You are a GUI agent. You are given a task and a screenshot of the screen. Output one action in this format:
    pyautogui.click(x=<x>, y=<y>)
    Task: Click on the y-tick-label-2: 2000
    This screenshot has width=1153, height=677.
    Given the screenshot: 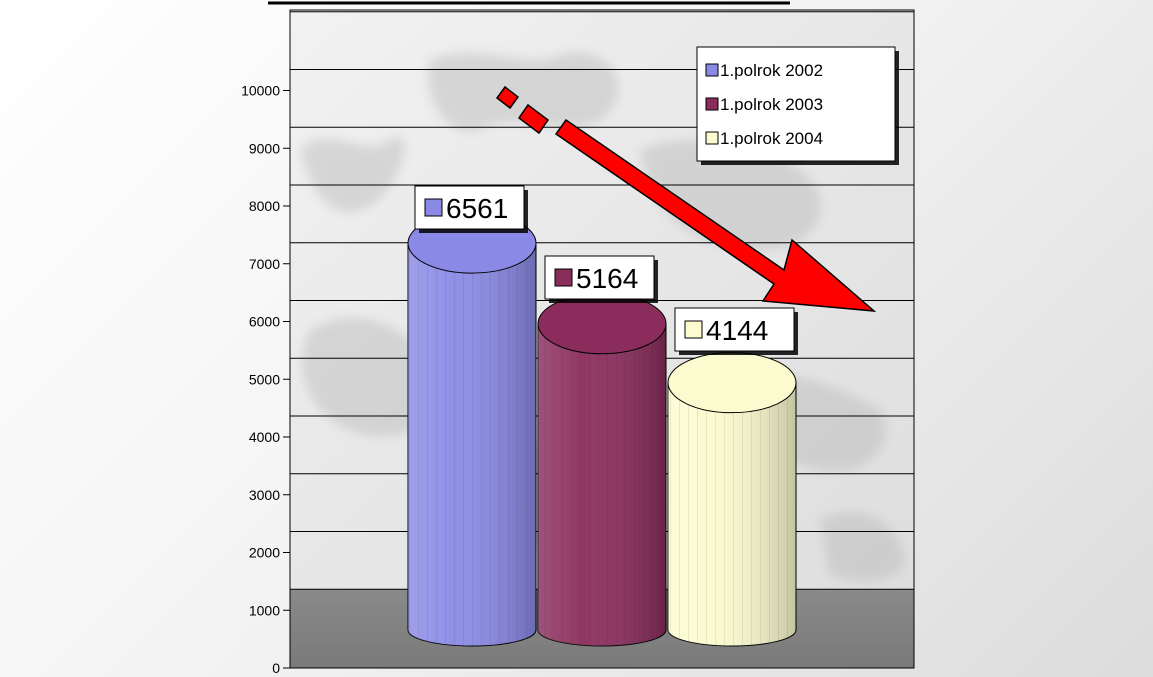 What is the action you would take?
    pyautogui.click(x=264, y=553)
    